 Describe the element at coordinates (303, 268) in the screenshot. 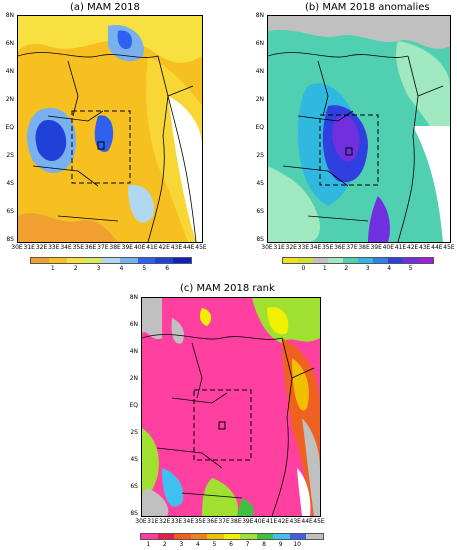

I see `colorbar-label: 0` at that location.